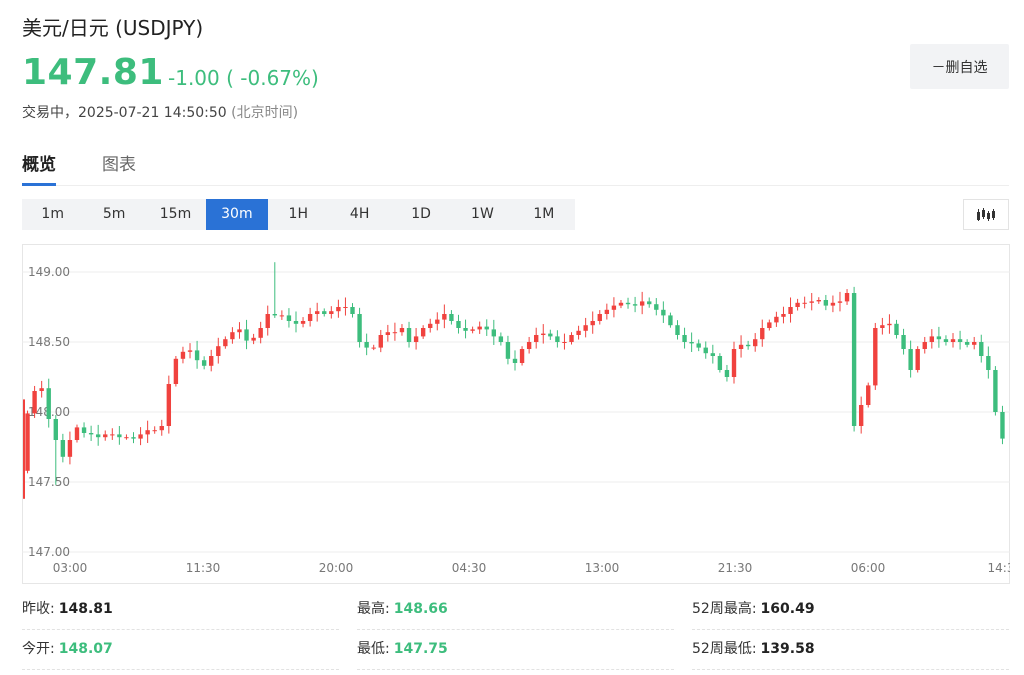 This screenshot has height=675, width=1024. Describe the element at coordinates (114, 214) in the screenshot. I see `range-5m: 5m` at that location.